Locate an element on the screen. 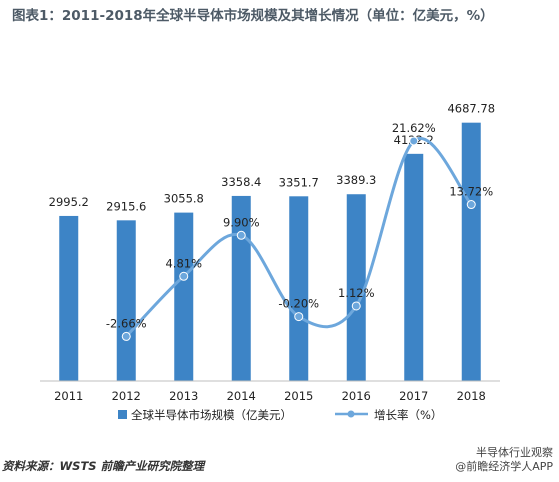 This screenshot has height=482, width=559. bar-2014 is located at coordinates (241, 288).